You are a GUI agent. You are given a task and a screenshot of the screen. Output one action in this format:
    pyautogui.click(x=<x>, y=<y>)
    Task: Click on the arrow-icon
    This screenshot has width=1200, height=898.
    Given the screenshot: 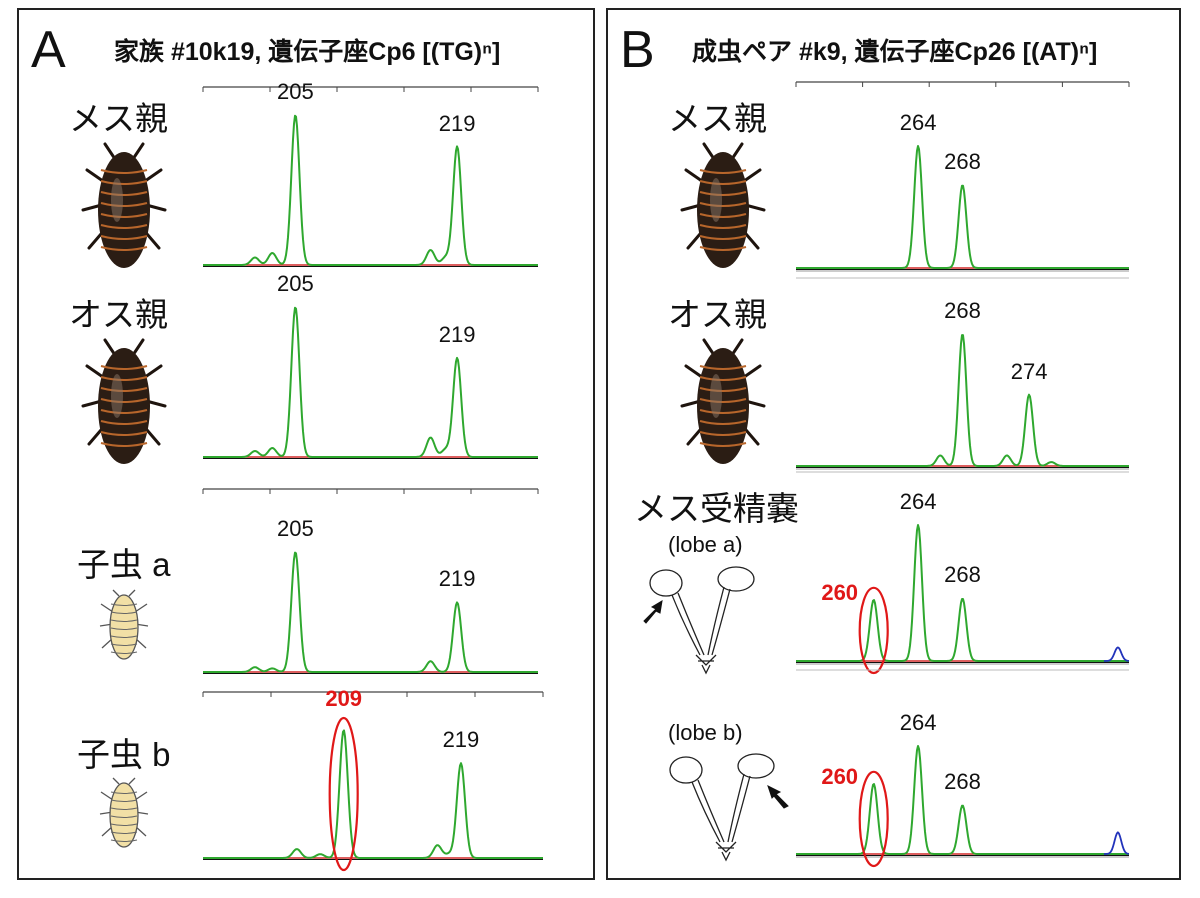 What is the action you would take?
    pyautogui.click(x=778, y=797)
    